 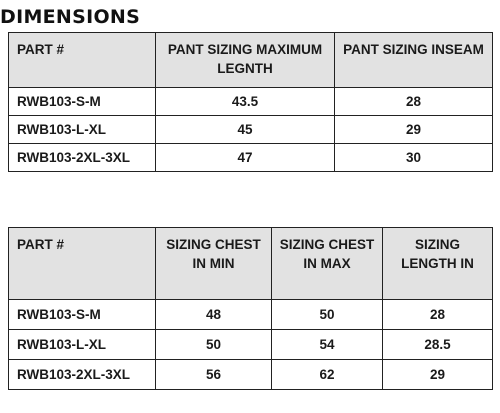 What do you see at coordinates (437, 344) in the screenshot?
I see `table-cell: 28.5` at bounding box center [437, 344].